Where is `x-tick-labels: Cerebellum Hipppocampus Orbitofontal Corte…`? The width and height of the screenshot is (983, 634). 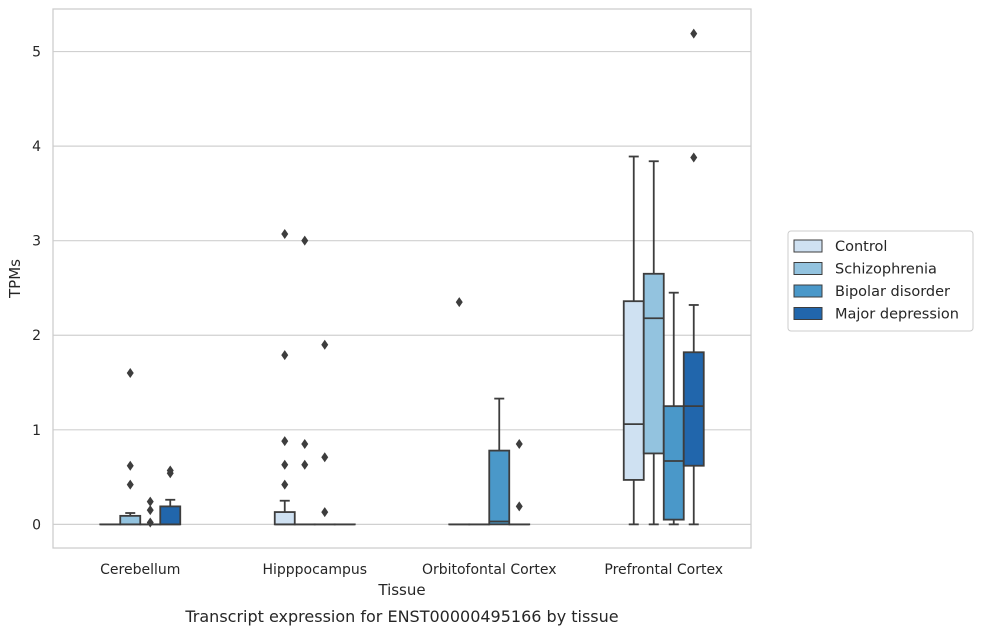 x-tick-labels: Cerebellum Hipppocampus Orbitofontal Corte… is located at coordinates (411, 570).